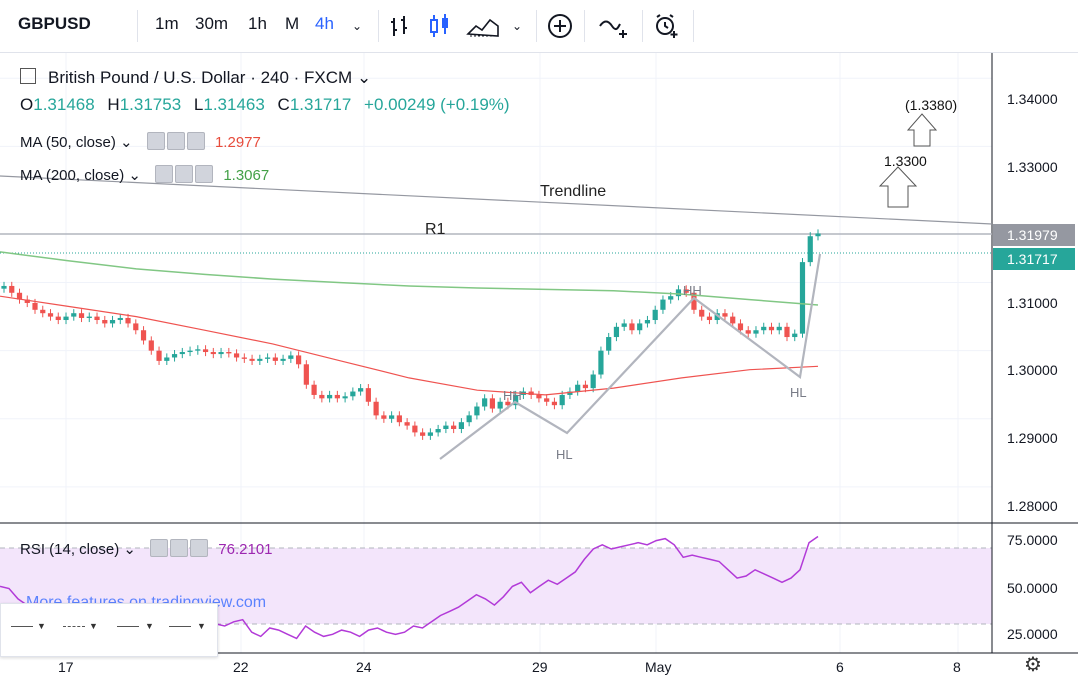 The height and width of the screenshot is (691, 1078). What do you see at coordinates (28, 76) in the screenshot?
I see `collapse-legend-icon` at bounding box center [28, 76].